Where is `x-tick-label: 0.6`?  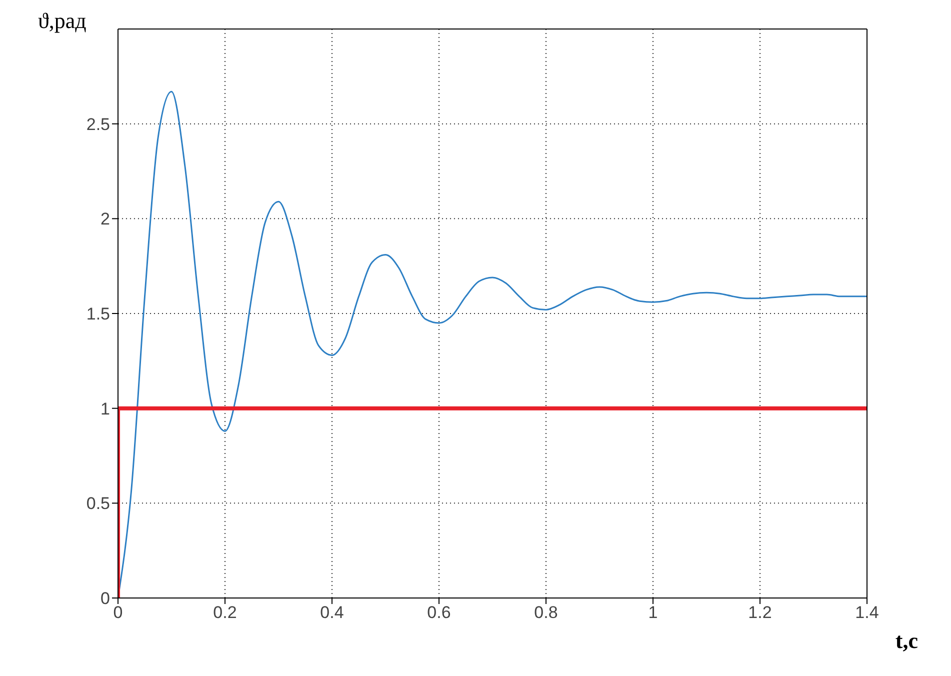 x-tick-label: 0.6 is located at coordinates (439, 612).